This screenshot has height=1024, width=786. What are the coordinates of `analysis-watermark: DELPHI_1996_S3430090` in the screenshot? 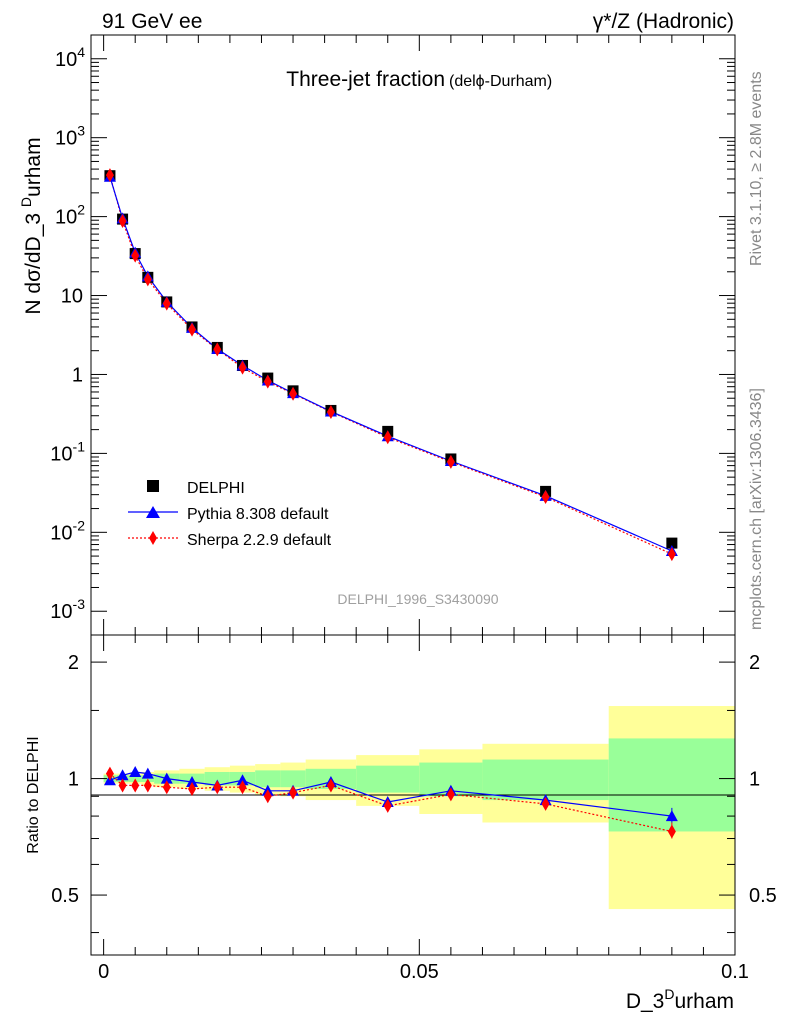 It's located at (417, 599).